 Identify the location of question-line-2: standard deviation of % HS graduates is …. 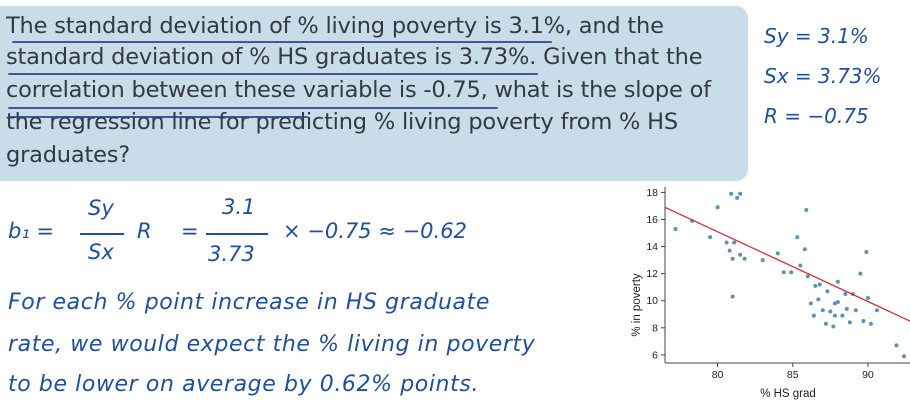
(354, 57).